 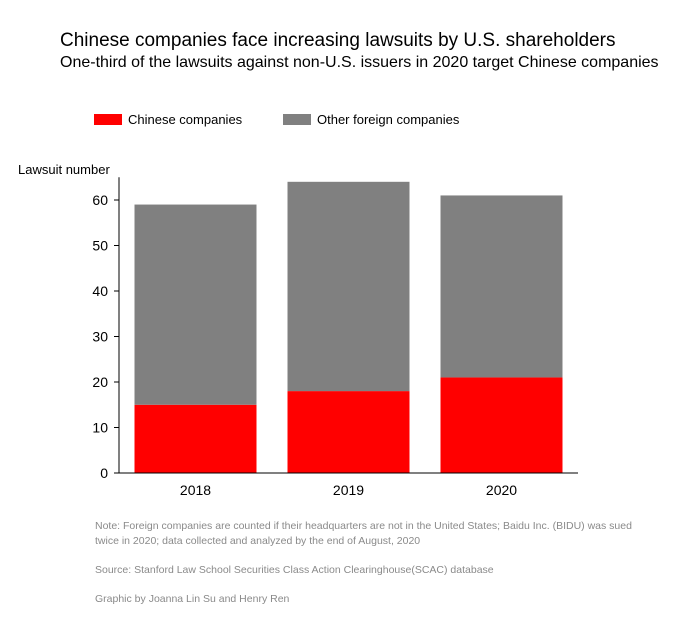 What do you see at coordinates (100, 428) in the screenshot?
I see `y-tick-label-10: 10` at bounding box center [100, 428].